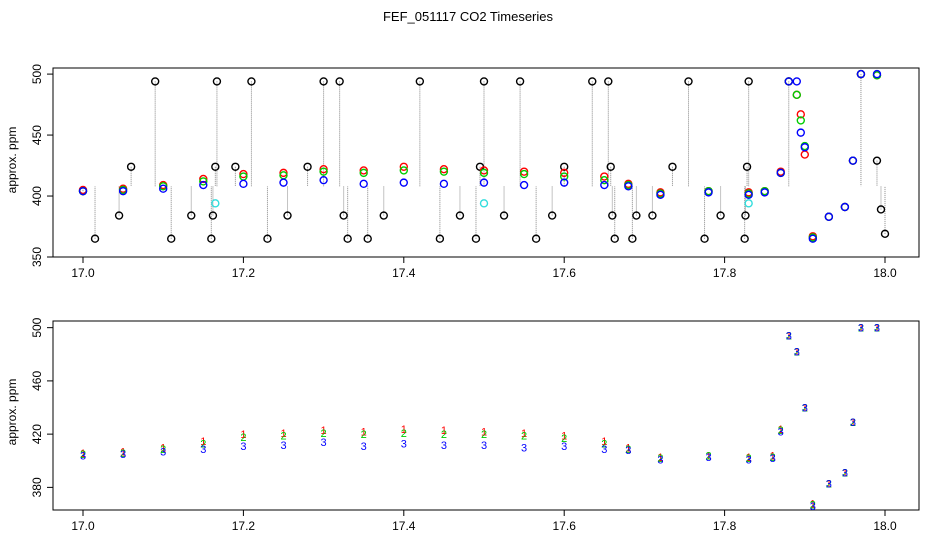 The image size is (936, 540). What do you see at coordinates (41, 407) in the screenshot?
I see `bottom-y-axis: 380 420 460 500` at bounding box center [41, 407].